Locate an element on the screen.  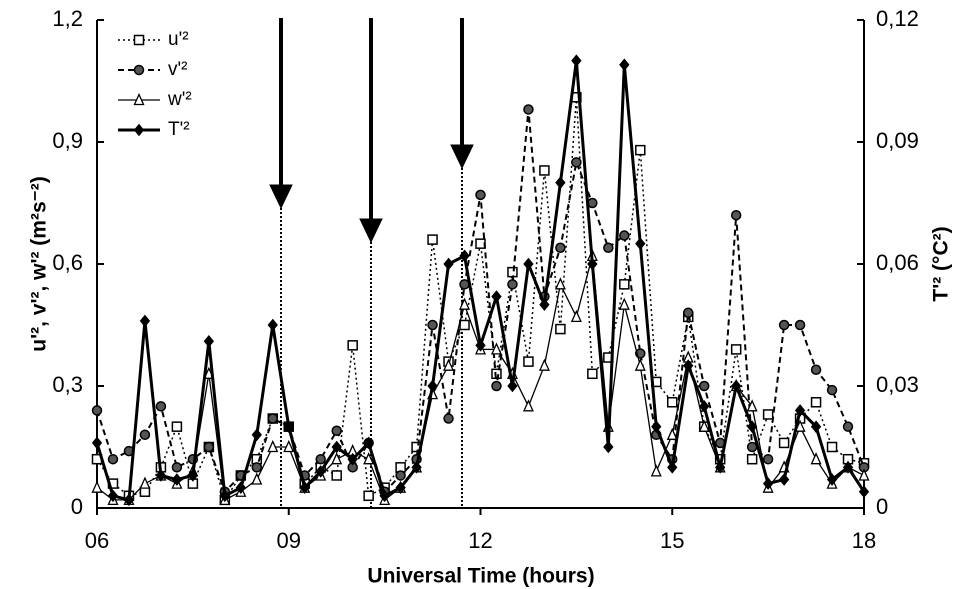
legend-label: u'² is located at coordinates (178, 39).